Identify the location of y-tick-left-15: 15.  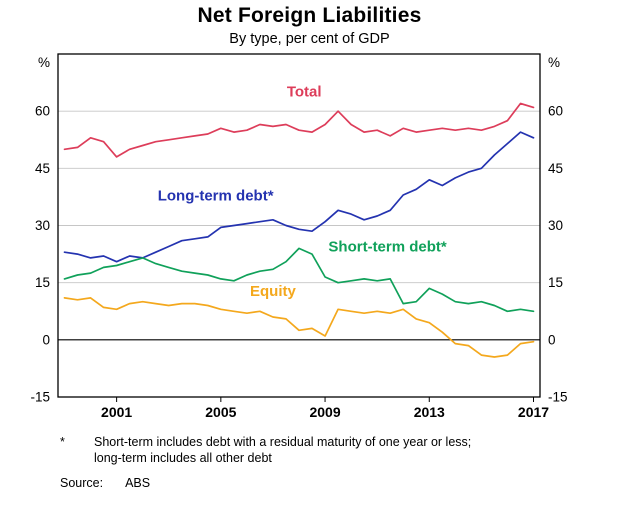
(42, 282).